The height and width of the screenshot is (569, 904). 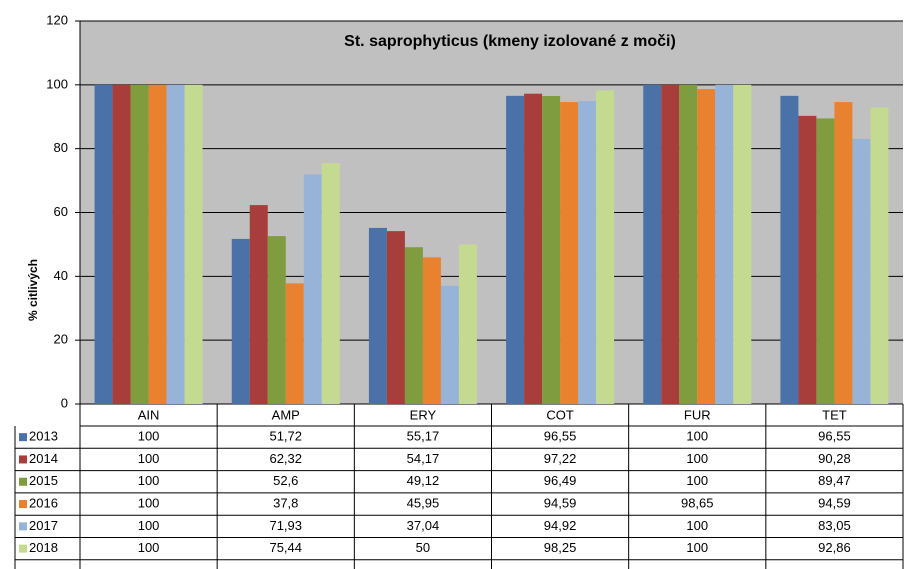 What do you see at coordinates (64, 402) in the screenshot?
I see `y-tick-label: 0` at bounding box center [64, 402].